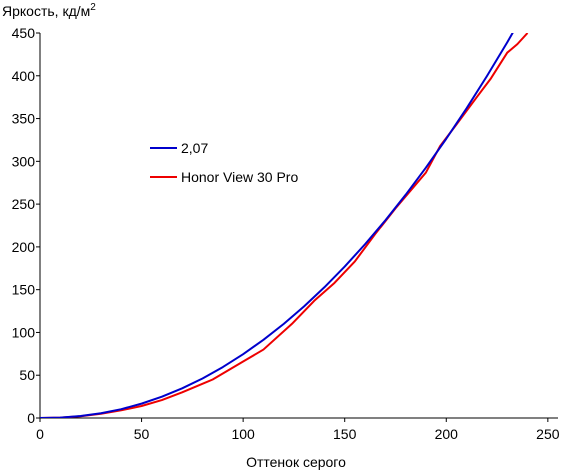 This screenshot has height=475, width=563. I want to click on y-tick-label: 0, so click(31, 418).